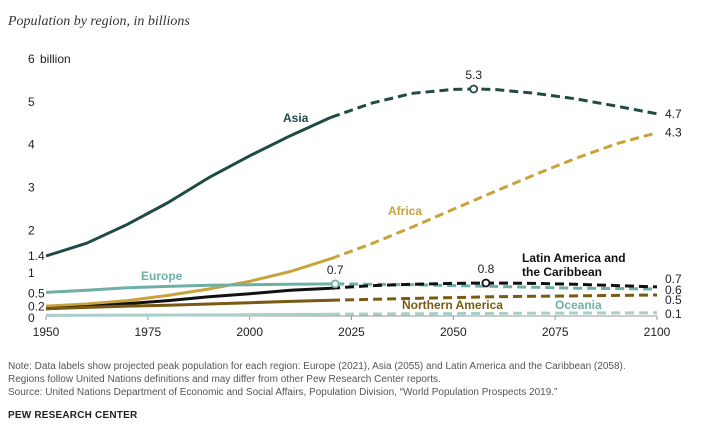  Describe the element at coordinates (188, 304) in the screenshot. I see `northern-america-historical-line` at that location.